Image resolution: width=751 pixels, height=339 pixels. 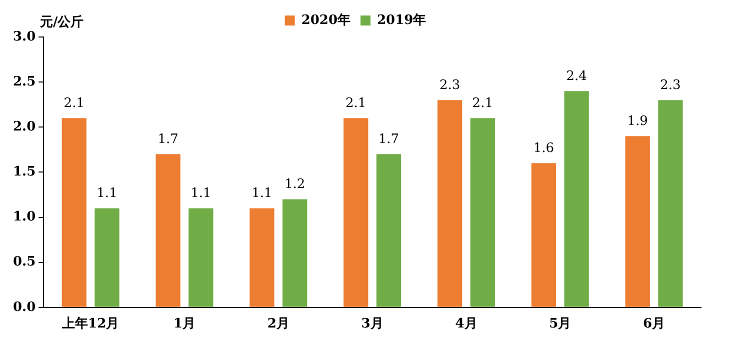 I want to click on y-tick-label: 2.5, so click(x=24, y=82).